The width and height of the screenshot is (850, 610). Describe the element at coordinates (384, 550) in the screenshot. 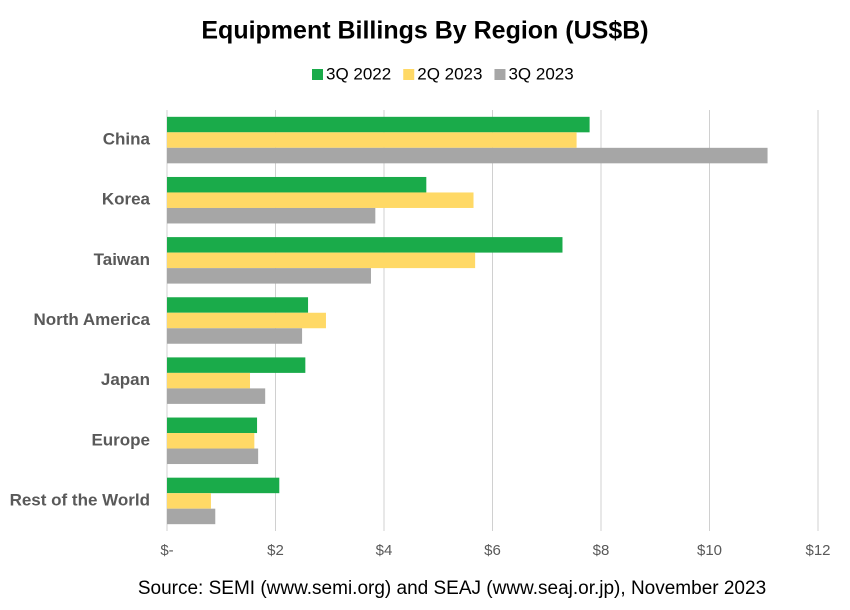

I see `x-tick-label: $4` at that location.